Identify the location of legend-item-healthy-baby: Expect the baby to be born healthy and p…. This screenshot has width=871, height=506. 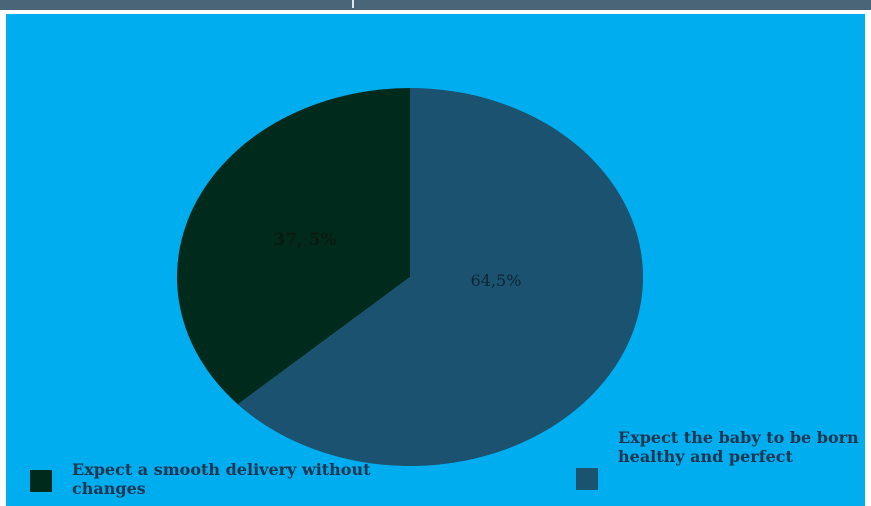
(723, 459).